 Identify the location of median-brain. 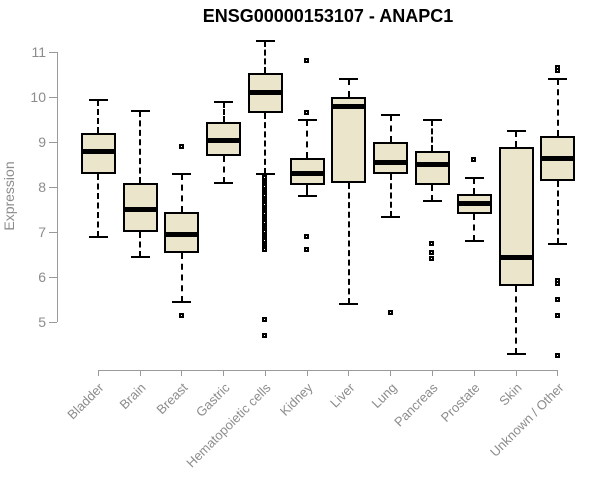
(140, 210).